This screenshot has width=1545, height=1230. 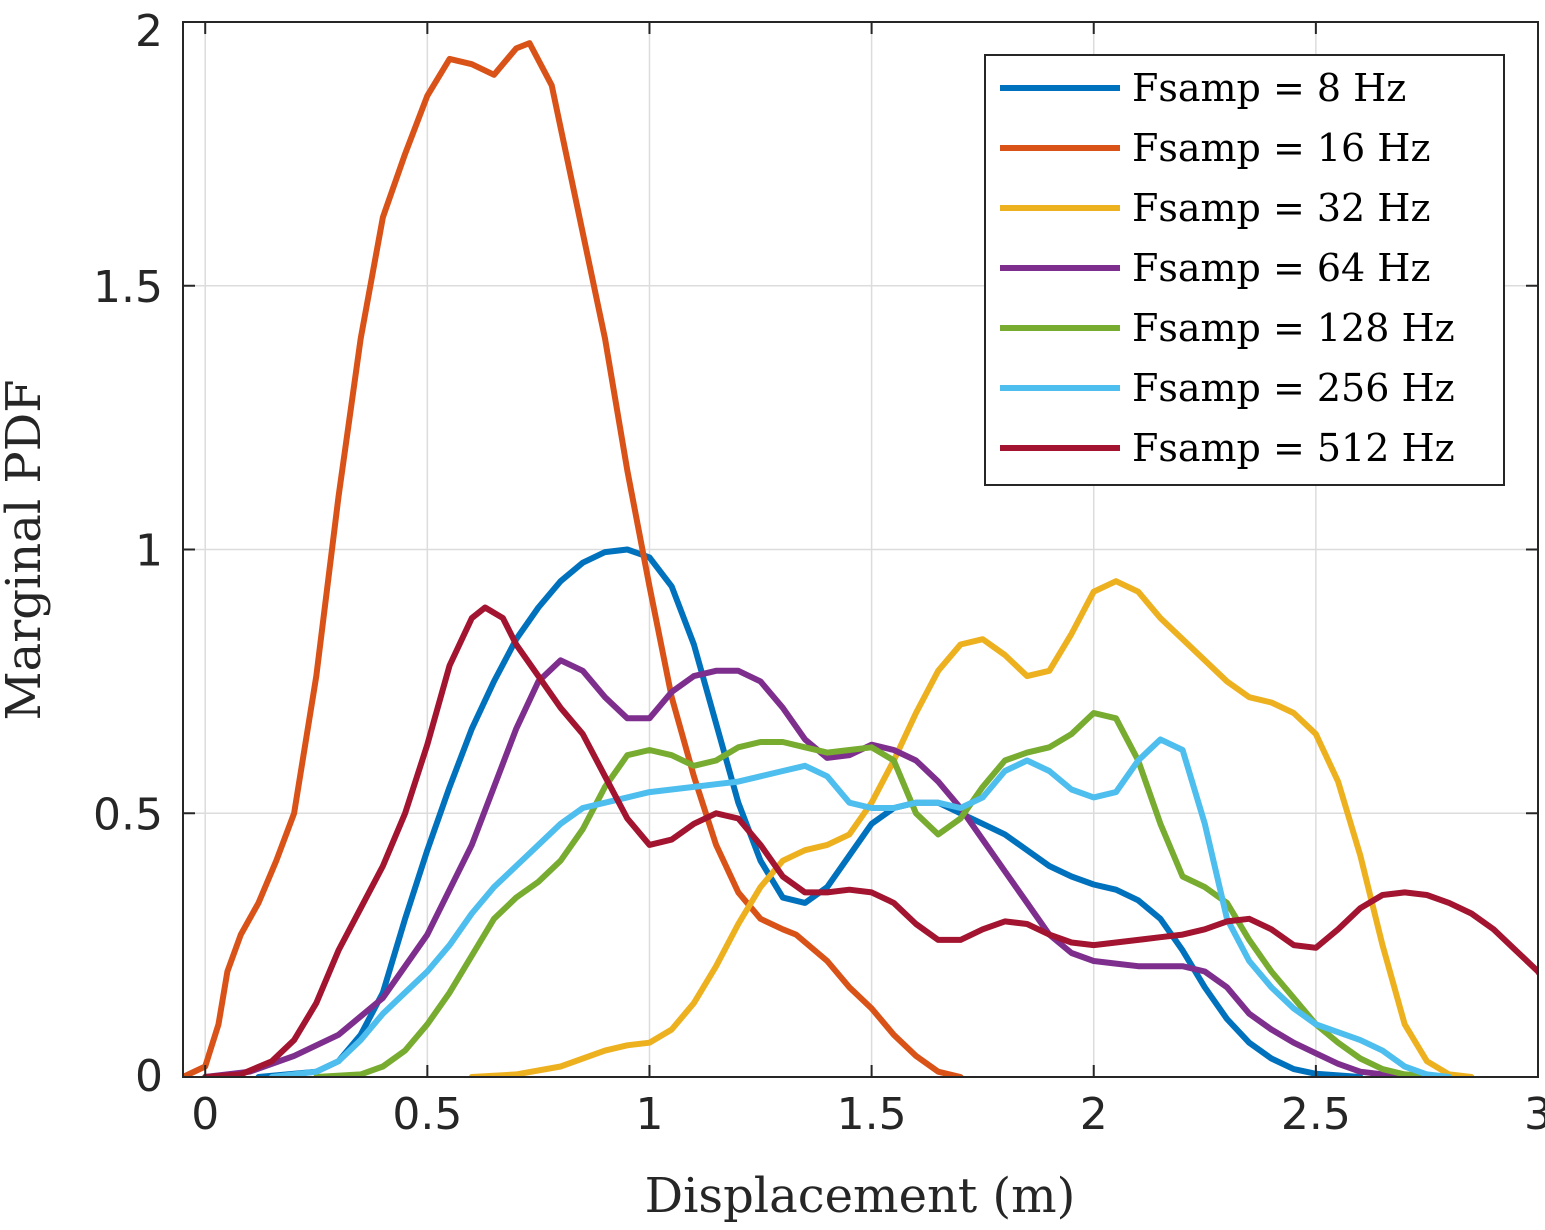 What do you see at coordinates (149, 551) in the screenshot?
I see `y-tick-label: 1` at bounding box center [149, 551].